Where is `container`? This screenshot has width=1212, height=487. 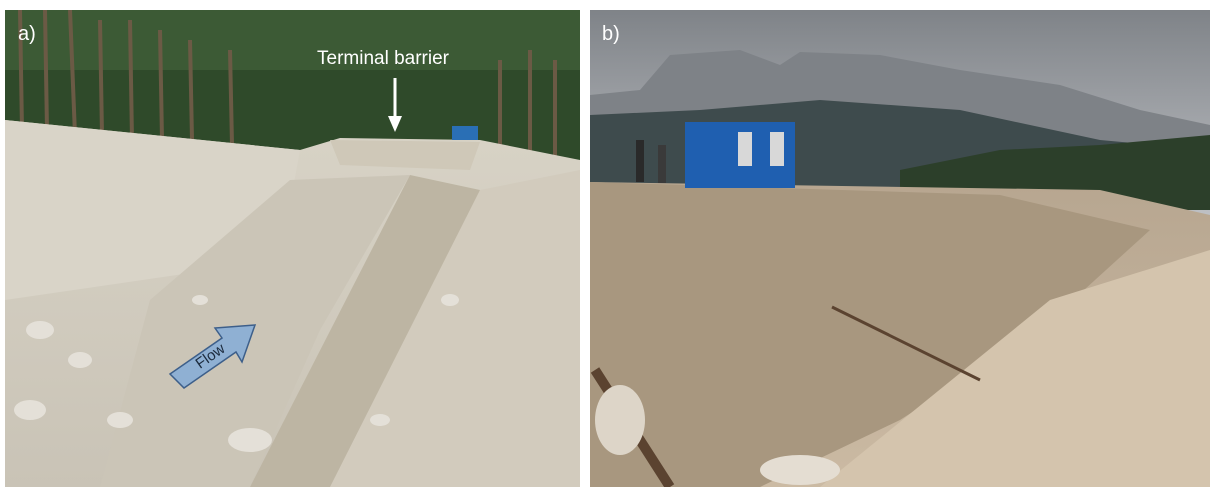 container is located at coordinates (465, 133).